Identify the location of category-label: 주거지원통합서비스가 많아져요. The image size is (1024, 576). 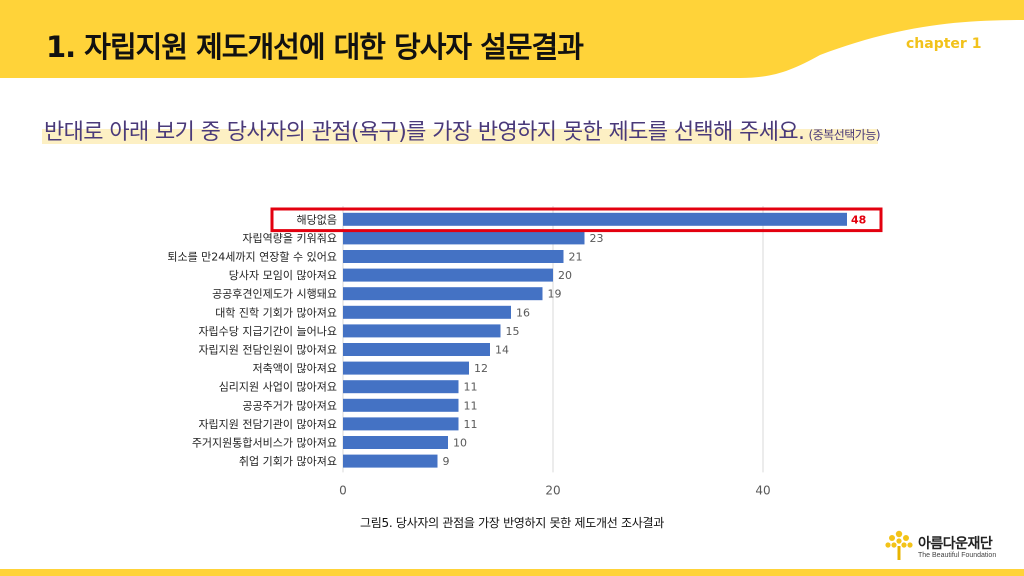
(264, 443).